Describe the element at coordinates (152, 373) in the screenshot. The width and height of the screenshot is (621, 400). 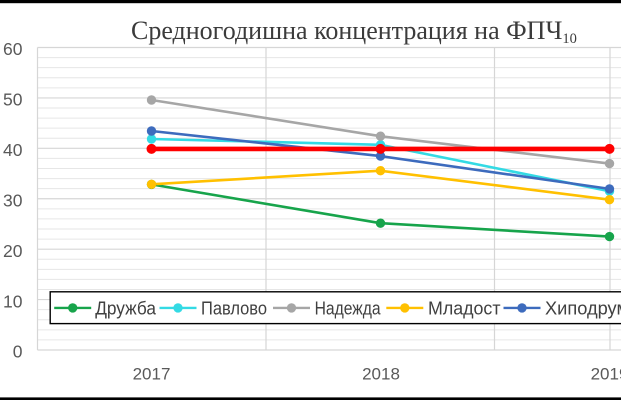
I see `svg-text: 2017` at that location.